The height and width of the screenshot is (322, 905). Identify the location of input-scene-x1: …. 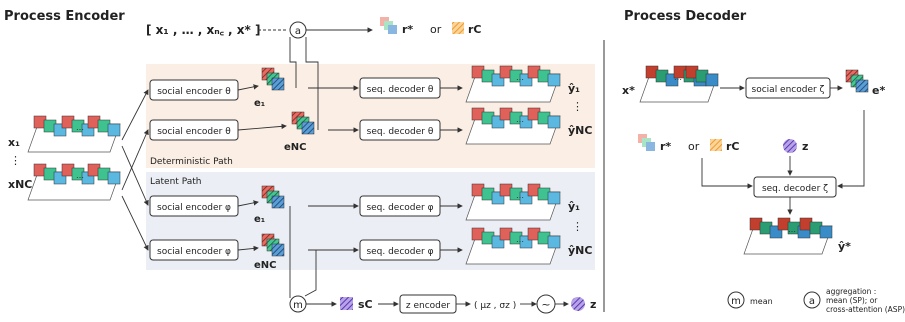
(74, 134).